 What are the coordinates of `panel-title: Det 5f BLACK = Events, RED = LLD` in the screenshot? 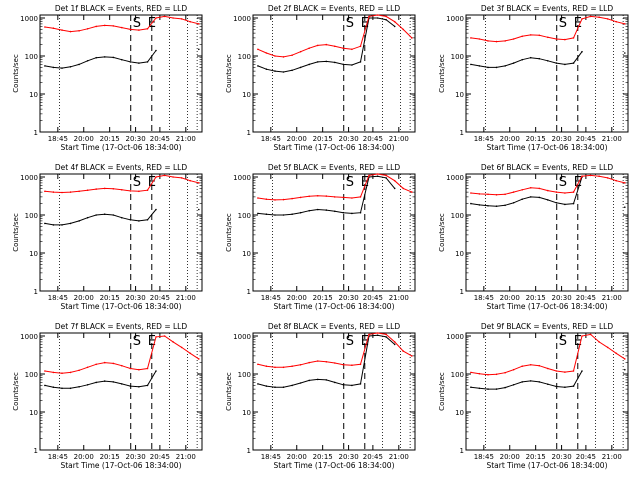 It's located at (334, 167).